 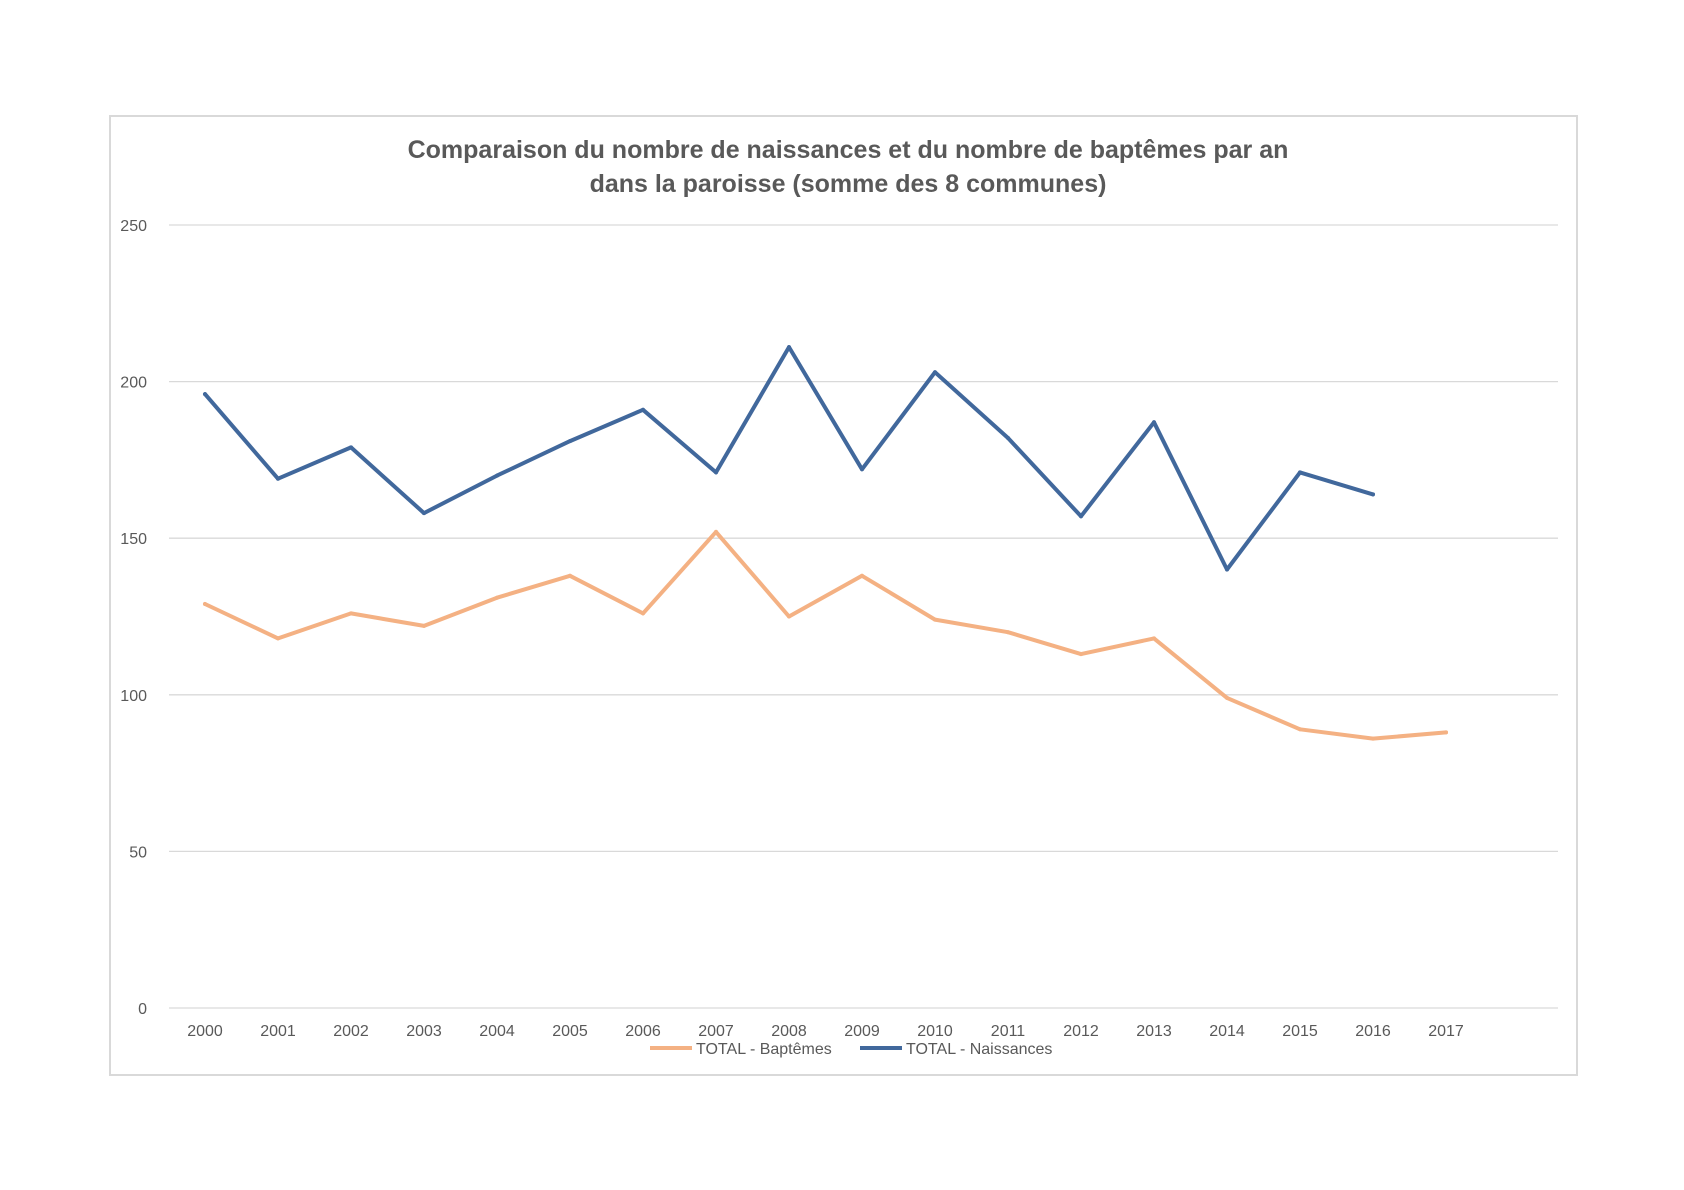 I want to click on x-tick-label-2012: 2012, so click(x=1081, y=1031).